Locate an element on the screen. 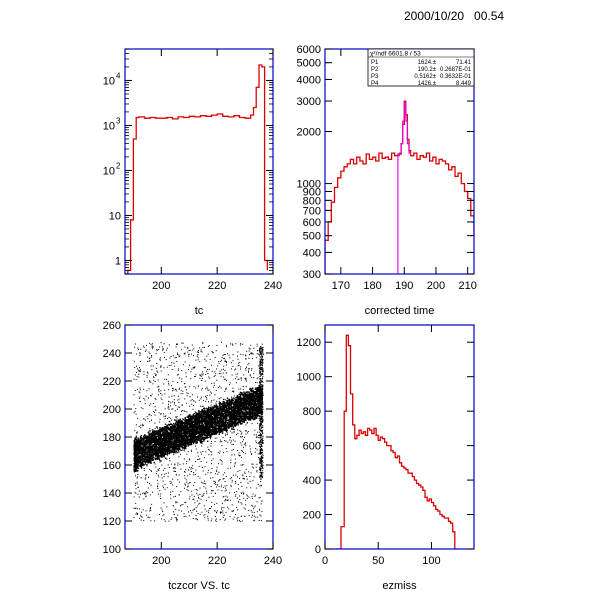  stats-param-name: P4 is located at coordinates (375, 84).